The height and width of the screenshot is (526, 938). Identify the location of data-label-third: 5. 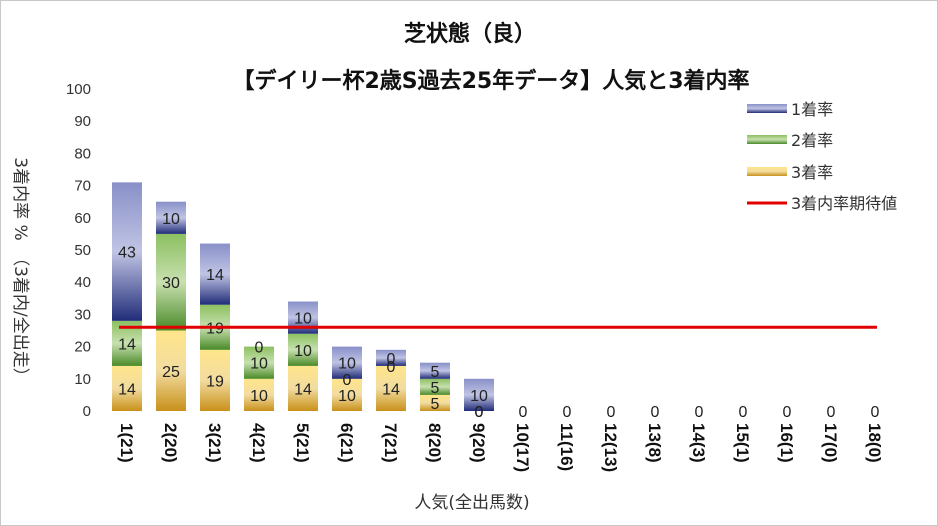
(435, 404).